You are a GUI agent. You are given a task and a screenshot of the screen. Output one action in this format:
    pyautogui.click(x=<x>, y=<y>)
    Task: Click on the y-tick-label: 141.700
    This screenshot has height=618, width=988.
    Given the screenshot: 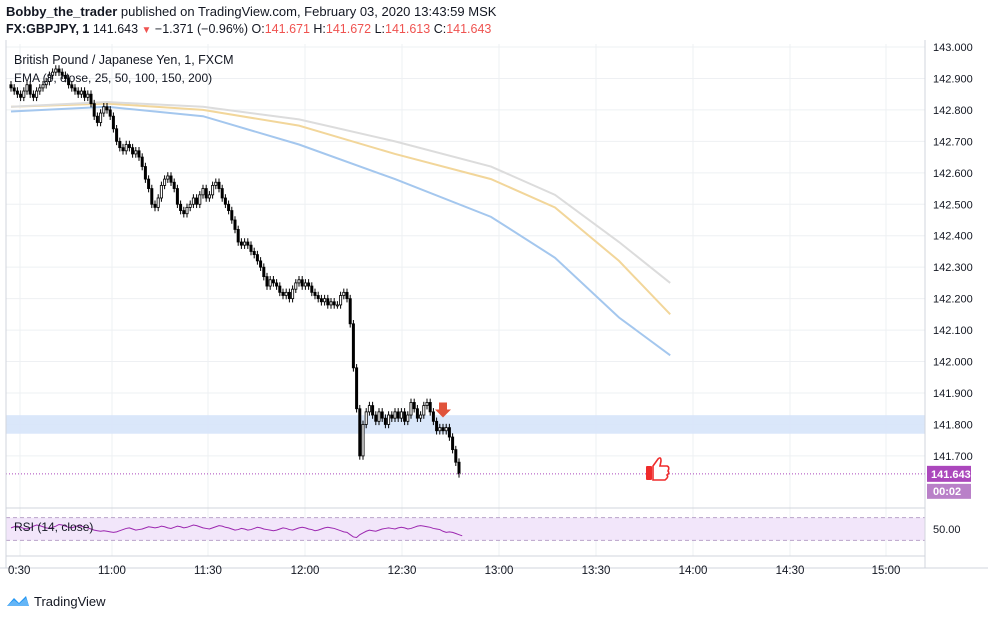 What is the action you would take?
    pyautogui.click(x=953, y=457)
    